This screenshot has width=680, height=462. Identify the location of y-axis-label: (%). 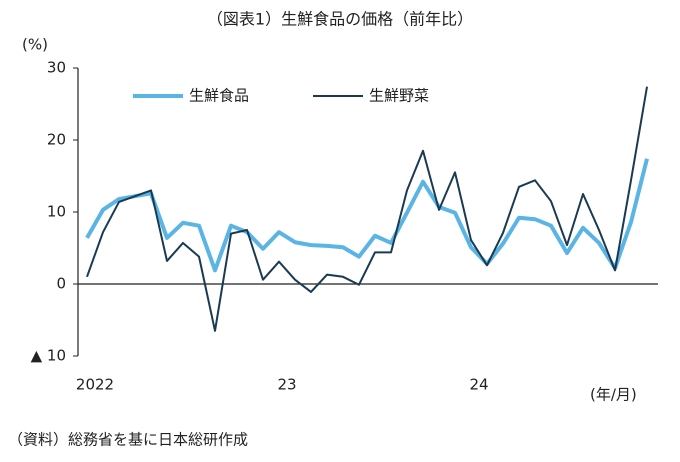
(35, 45).